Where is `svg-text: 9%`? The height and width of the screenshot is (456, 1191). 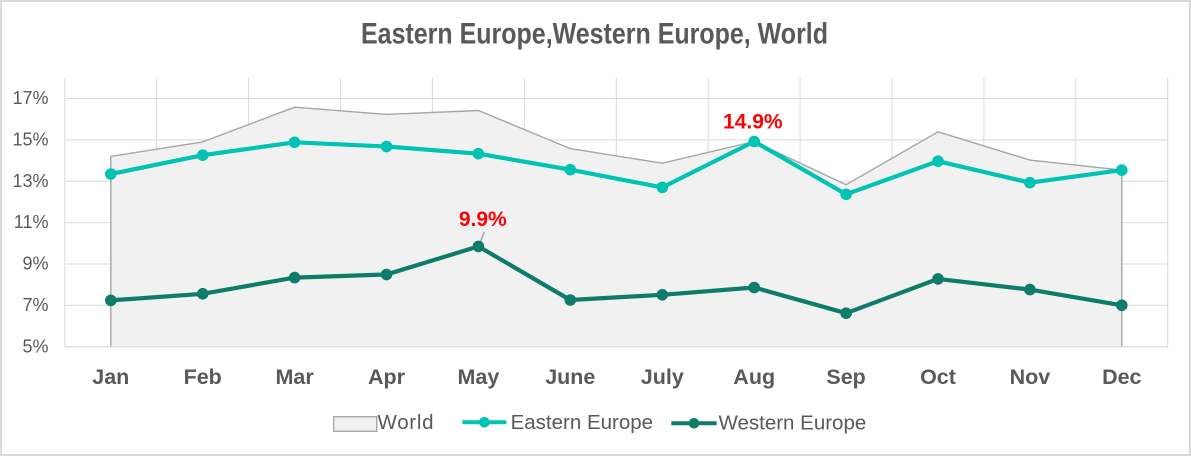
svg-text: 9% is located at coordinates (35, 264).